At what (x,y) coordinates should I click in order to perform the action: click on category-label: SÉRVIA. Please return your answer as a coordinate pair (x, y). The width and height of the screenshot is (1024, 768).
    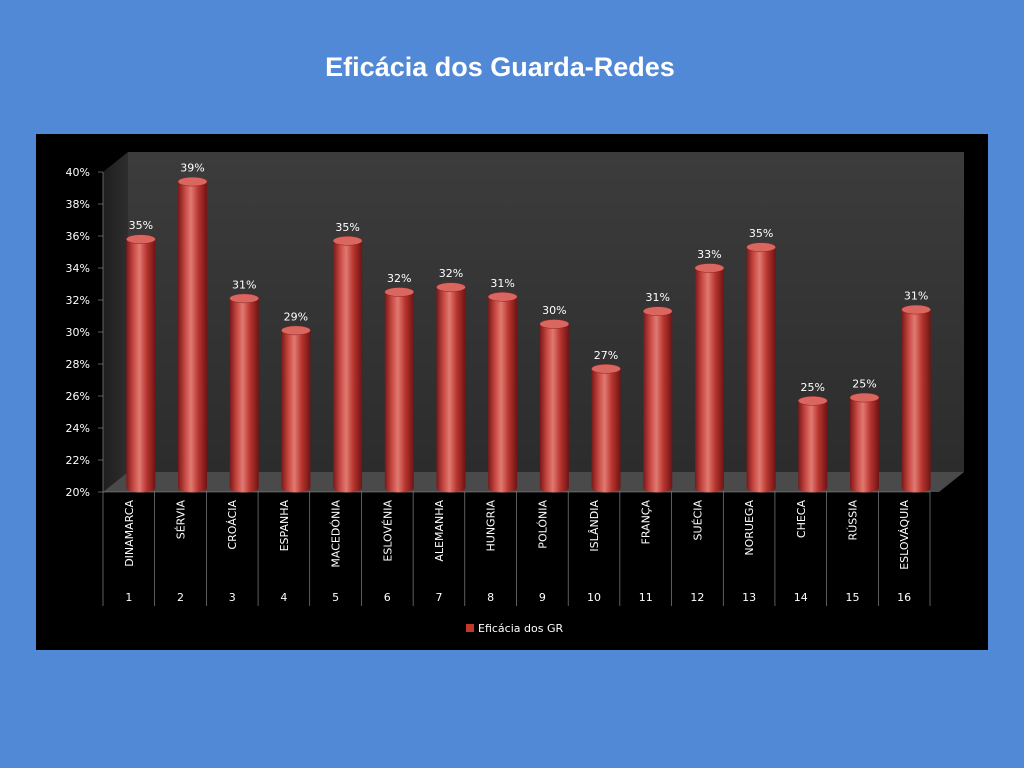
    Looking at the image, I should click on (181, 520).